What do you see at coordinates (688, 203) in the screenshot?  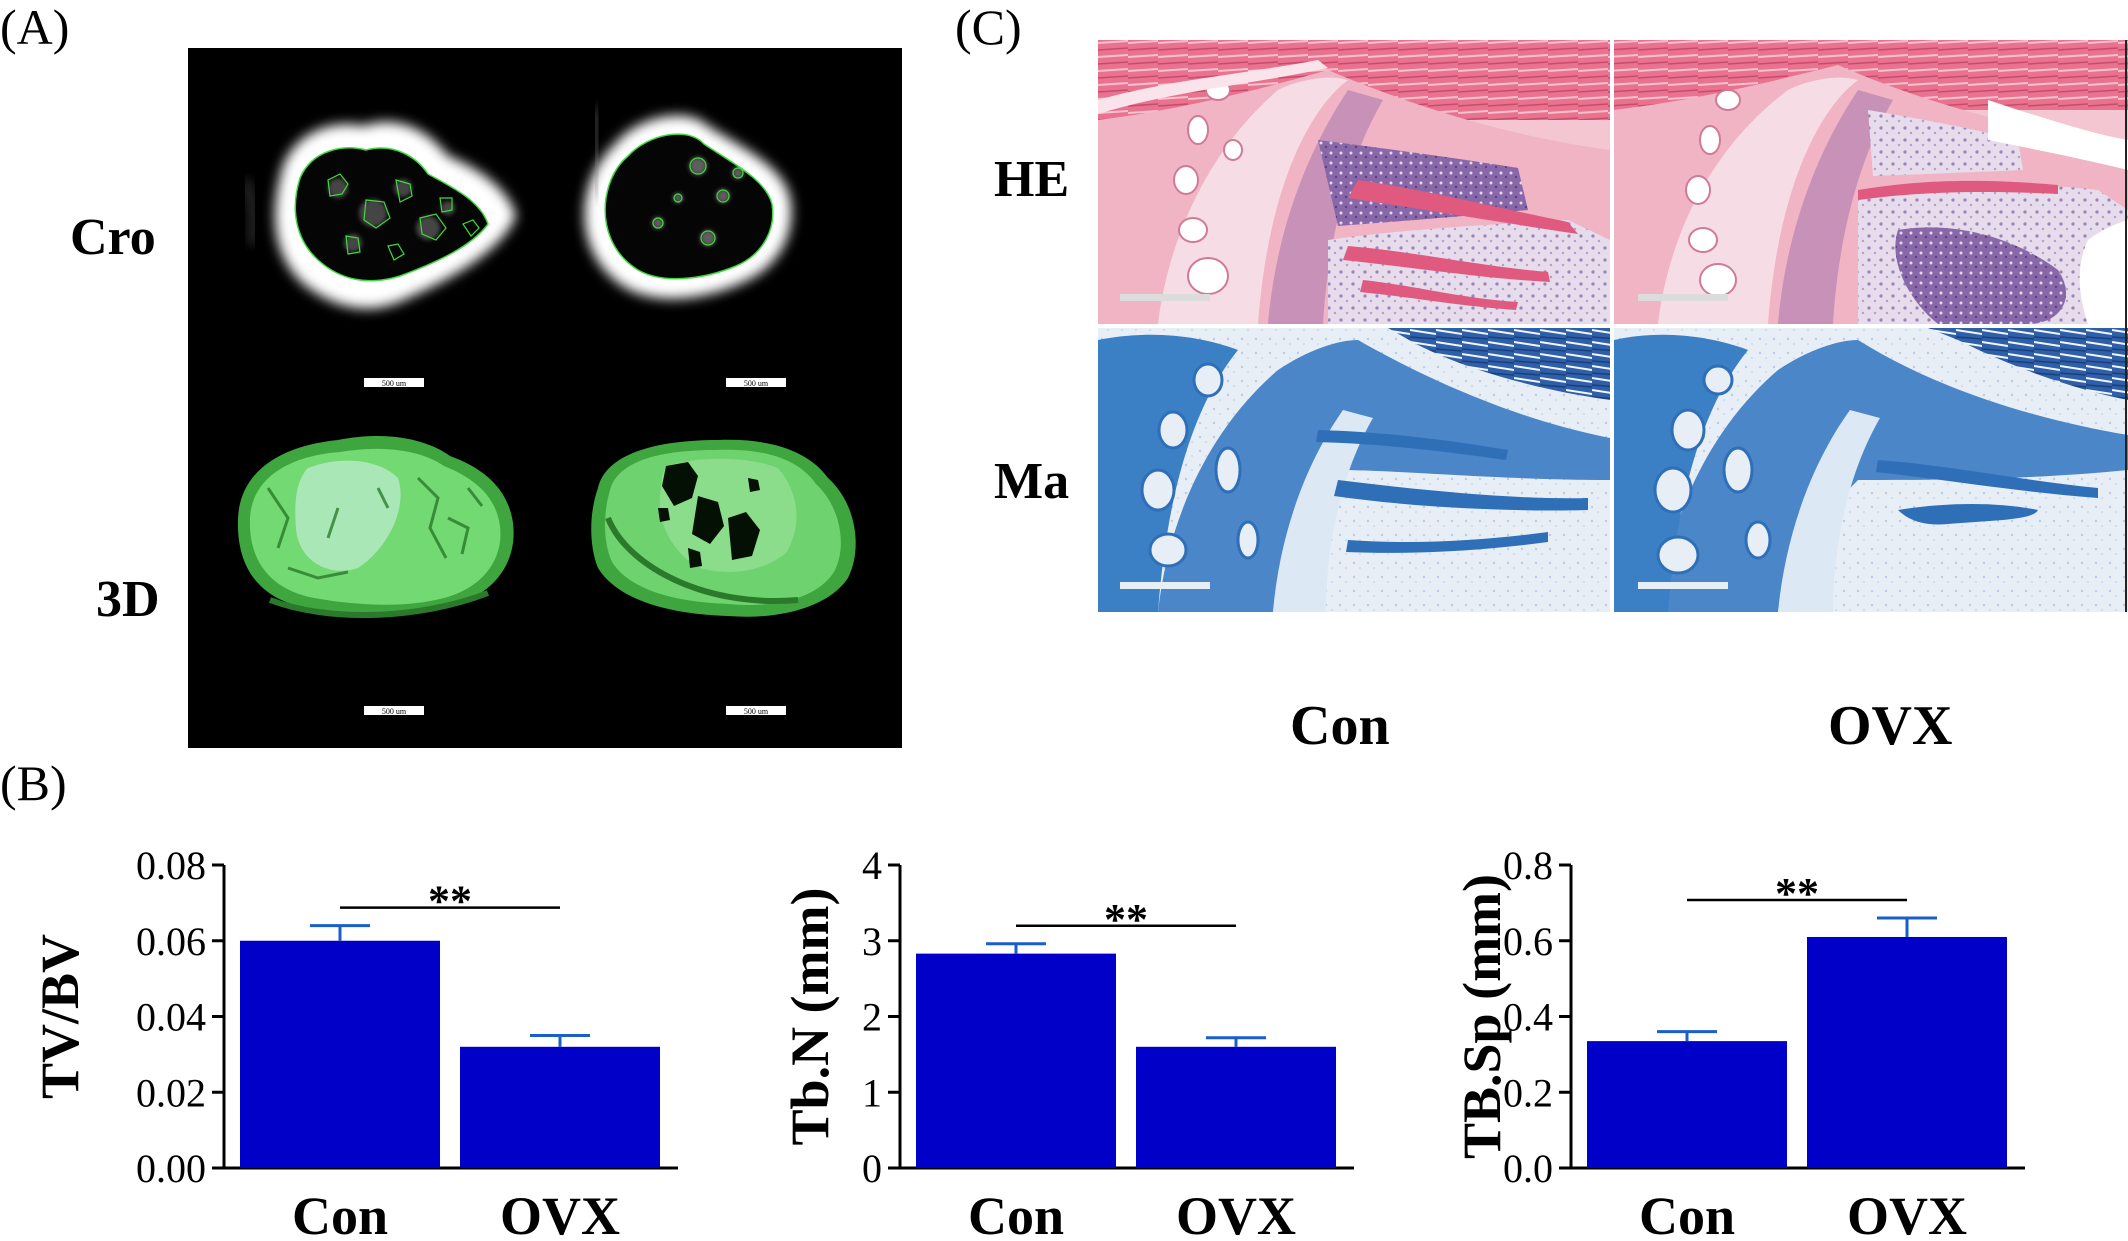 I see `micro-ct-cro-ovx` at bounding box center [688, 203].